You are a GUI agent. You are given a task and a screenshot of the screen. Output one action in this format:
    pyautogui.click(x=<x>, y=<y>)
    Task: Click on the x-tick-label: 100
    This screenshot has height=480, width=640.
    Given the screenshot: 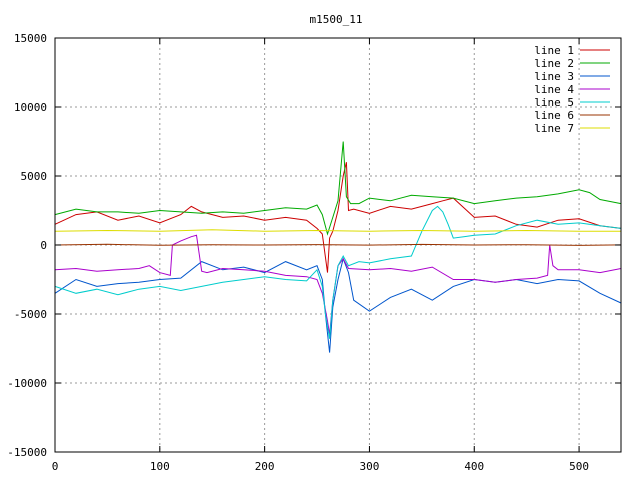 What is the action you would take?
    pyautogui.click(x=160, y=466)
    